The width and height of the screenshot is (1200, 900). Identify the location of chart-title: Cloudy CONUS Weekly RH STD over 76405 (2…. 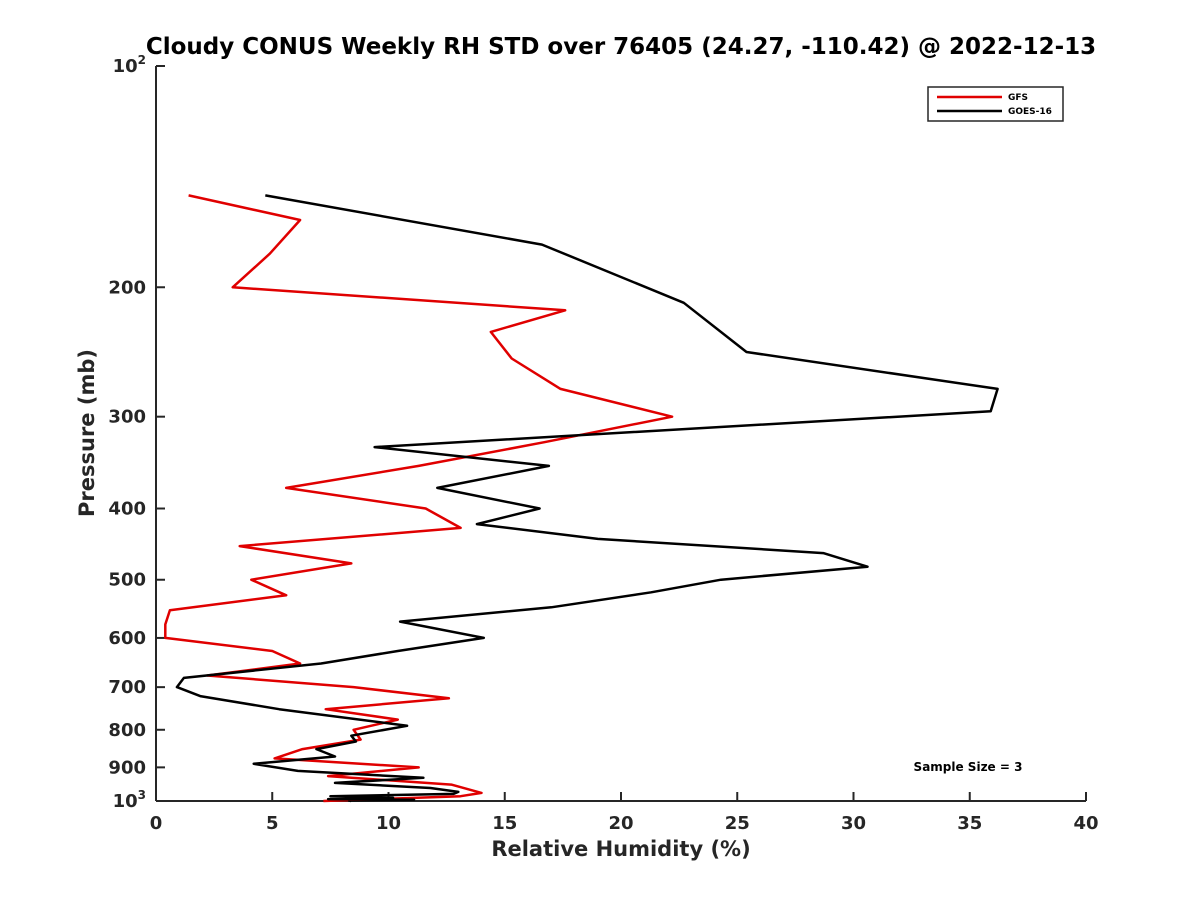
(621, 47).